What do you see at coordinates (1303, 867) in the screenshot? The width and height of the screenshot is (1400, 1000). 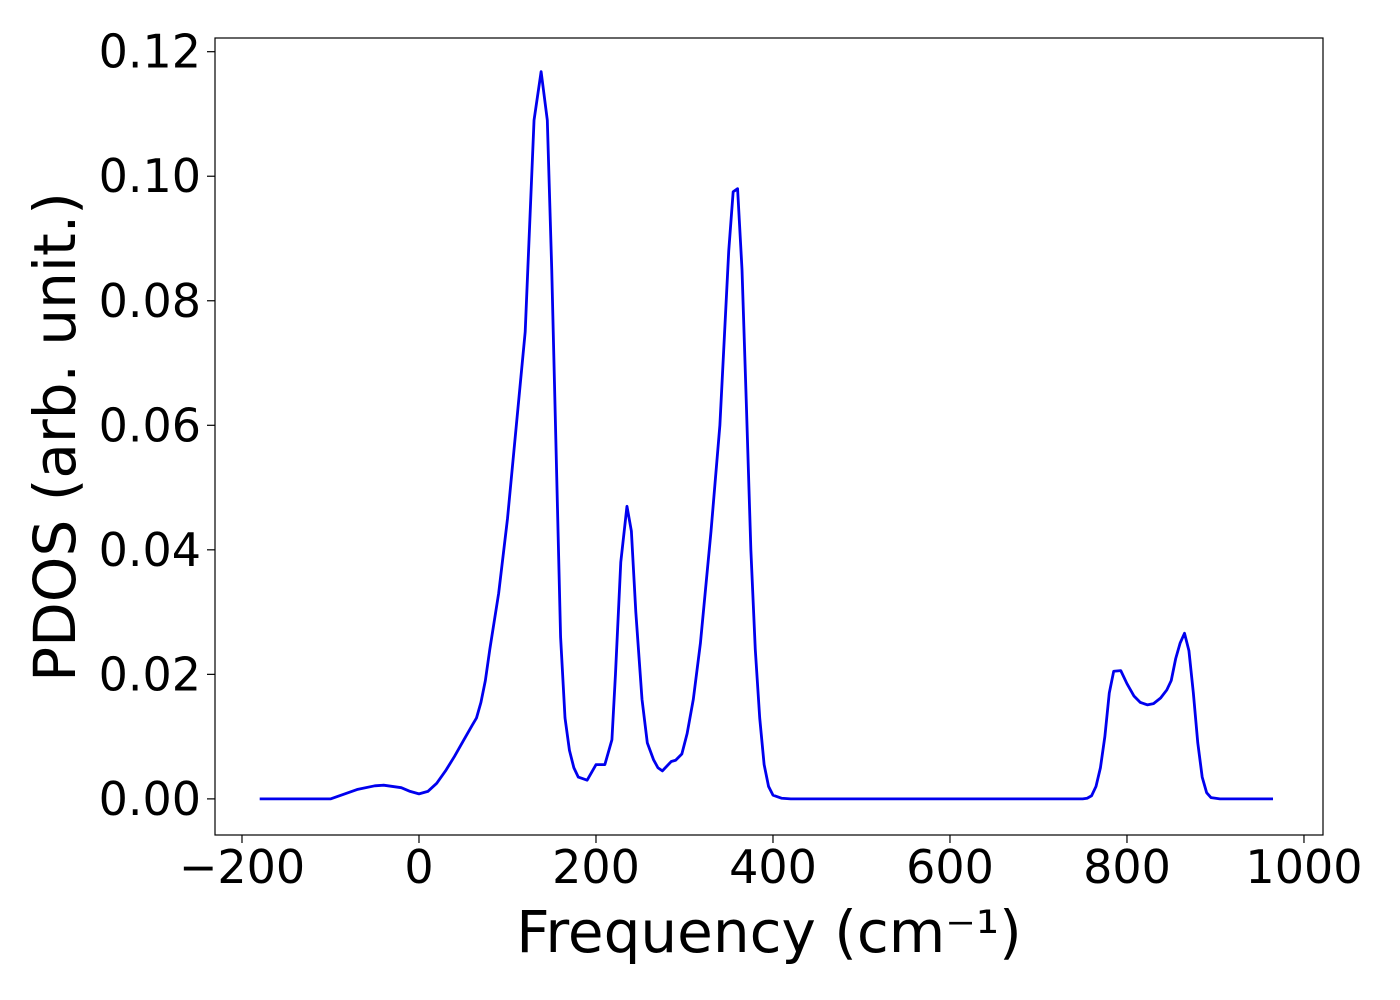 I see `x-tick-label: 1000` at bounding box center [1303, 867].